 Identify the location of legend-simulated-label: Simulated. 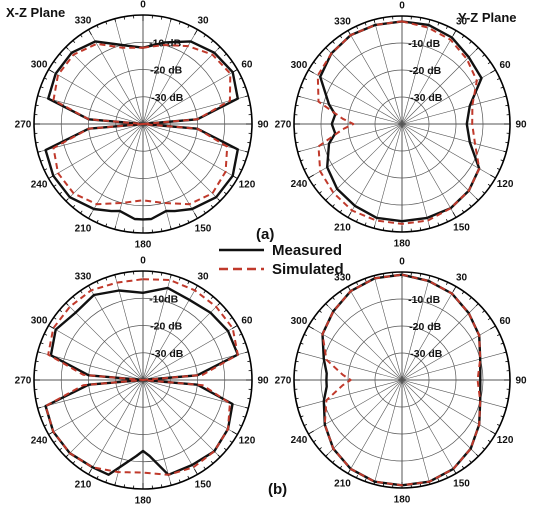
(308, 269).